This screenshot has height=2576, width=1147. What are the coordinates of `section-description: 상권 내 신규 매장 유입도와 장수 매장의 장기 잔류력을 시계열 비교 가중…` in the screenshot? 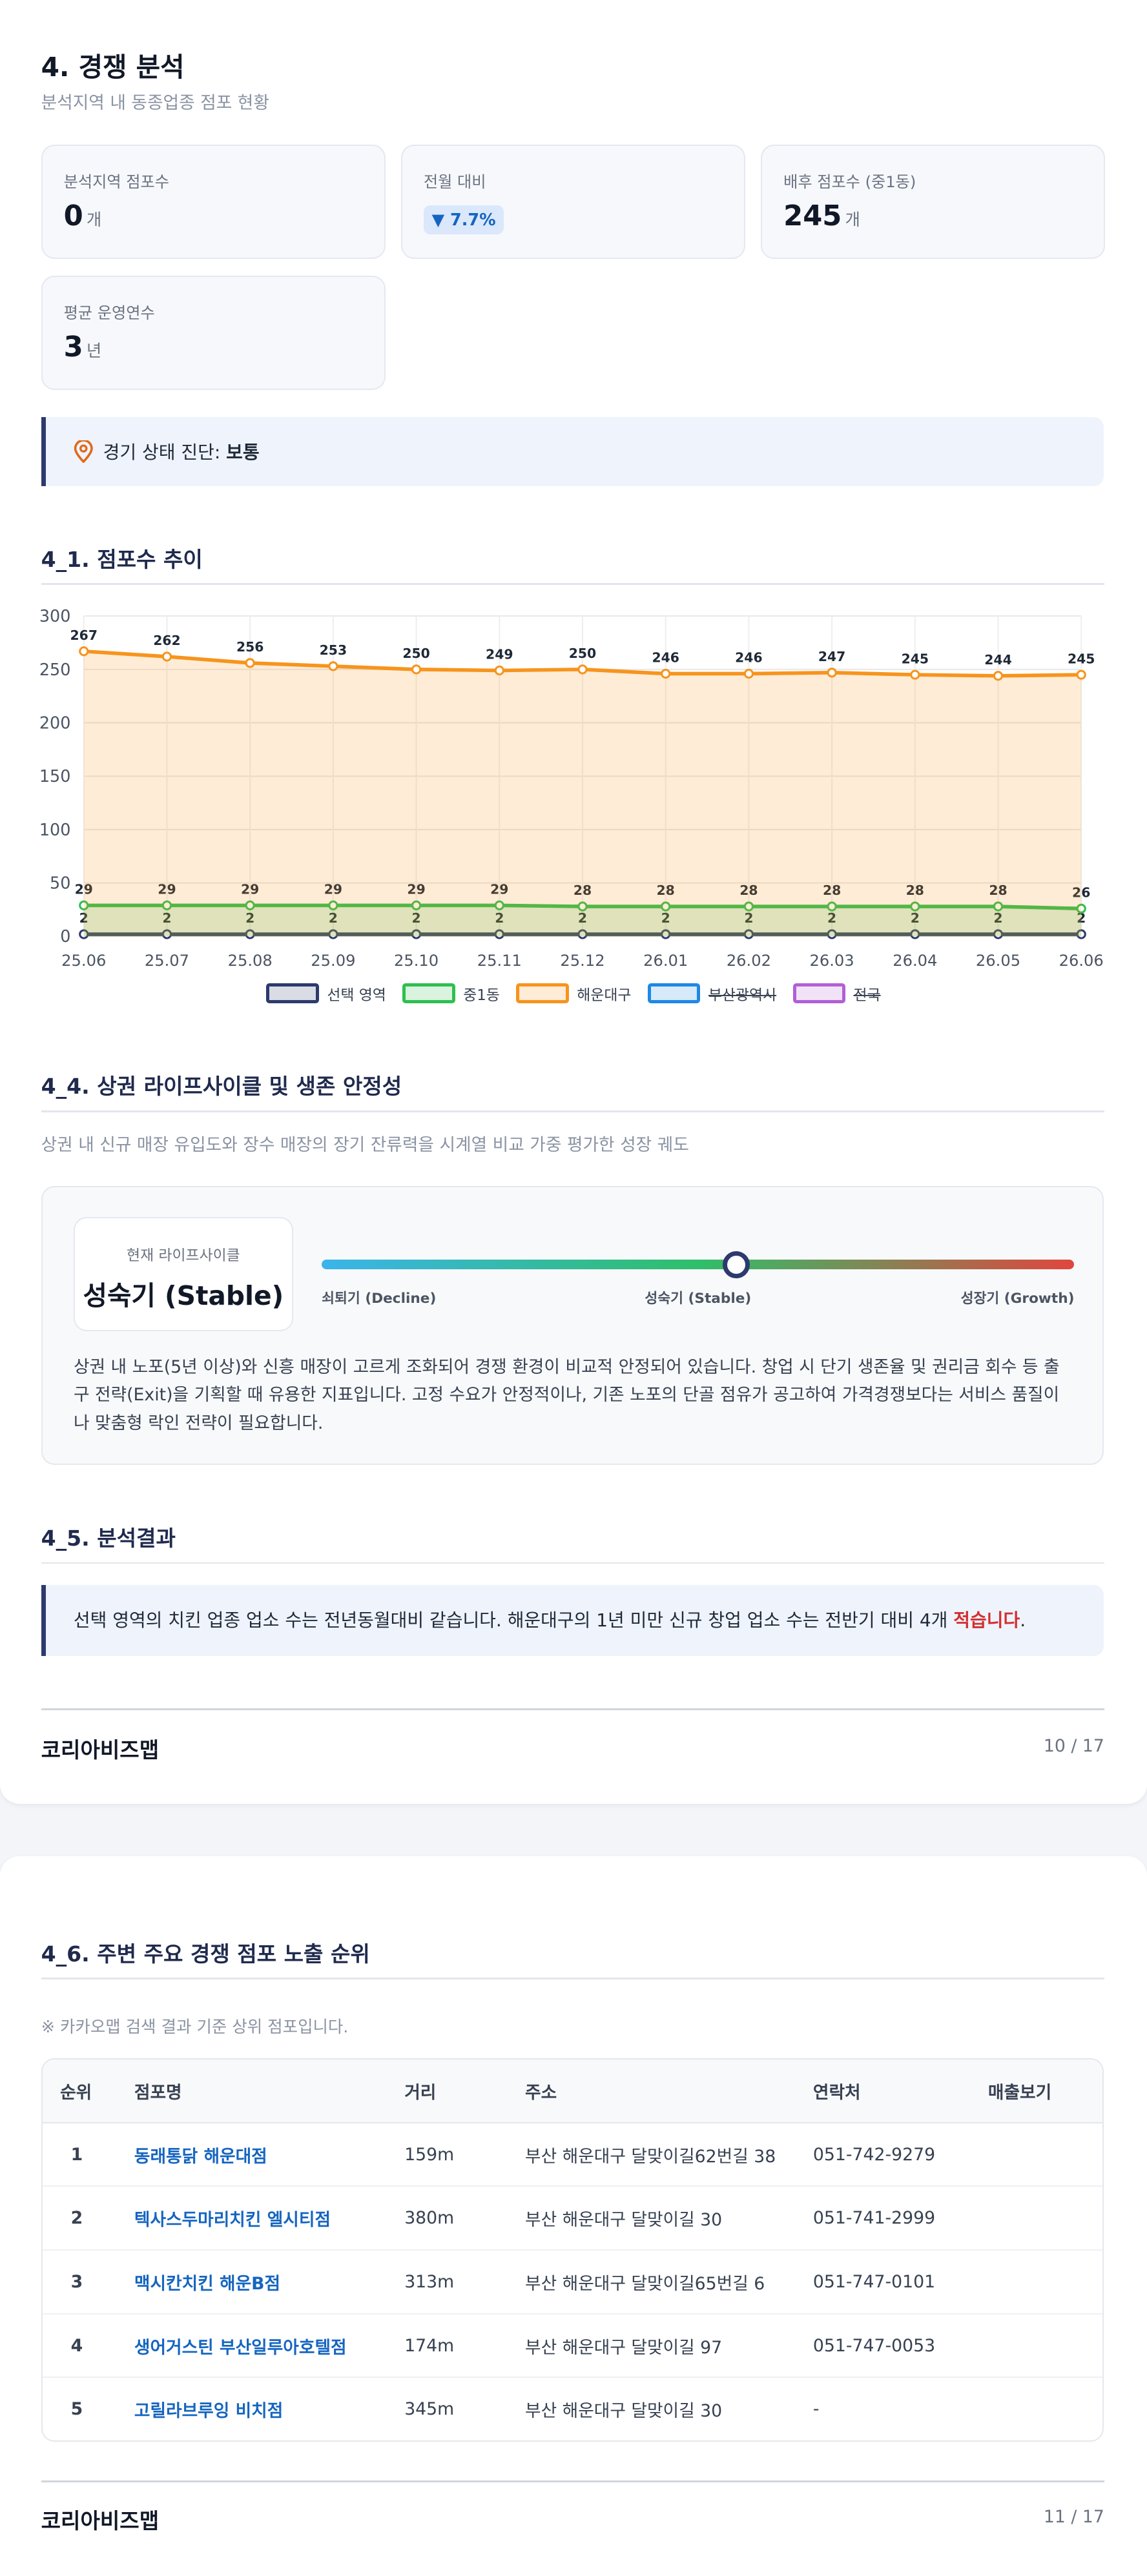 It's located at (365, 1145).